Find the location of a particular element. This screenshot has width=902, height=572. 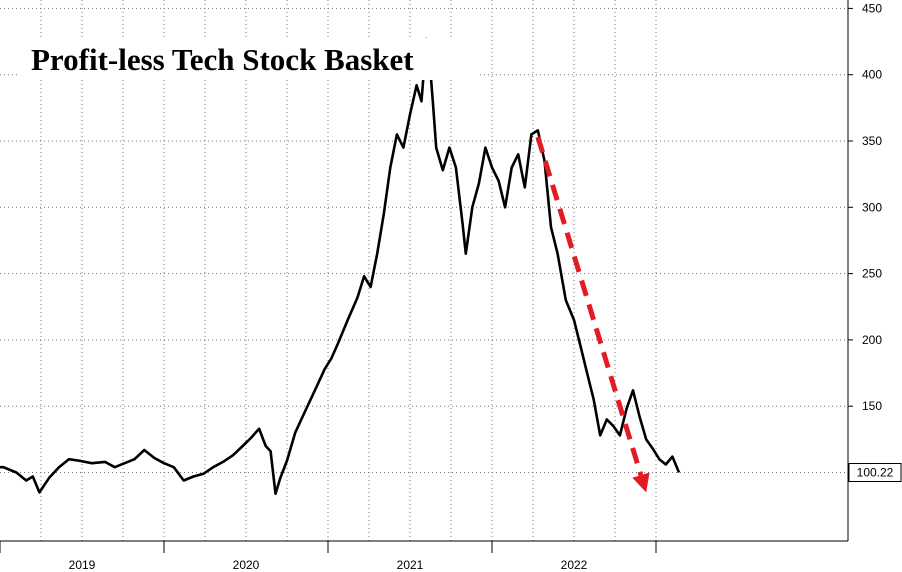

title-background is located at coordinates (248, 59).